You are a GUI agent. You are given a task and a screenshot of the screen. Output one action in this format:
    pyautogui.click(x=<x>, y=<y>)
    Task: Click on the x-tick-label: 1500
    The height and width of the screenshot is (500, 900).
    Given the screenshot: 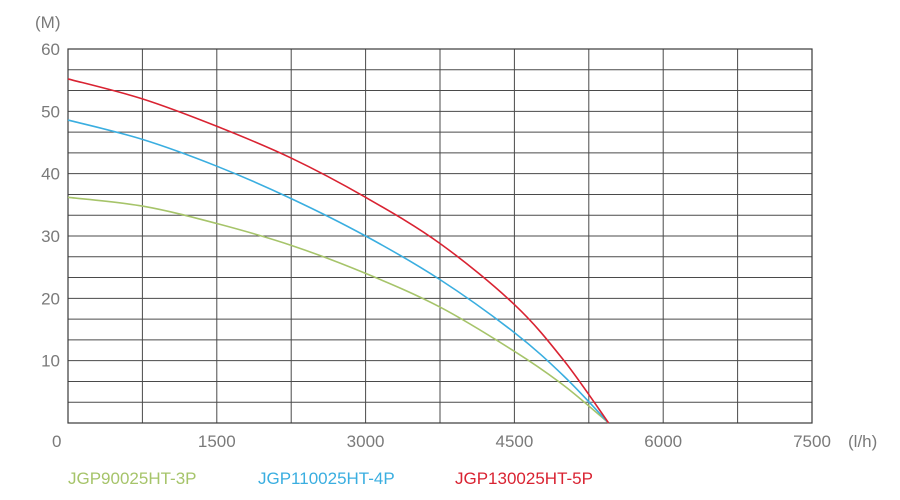 What is the action you would take?
    pyautogui.click(x=217, y=441)
    